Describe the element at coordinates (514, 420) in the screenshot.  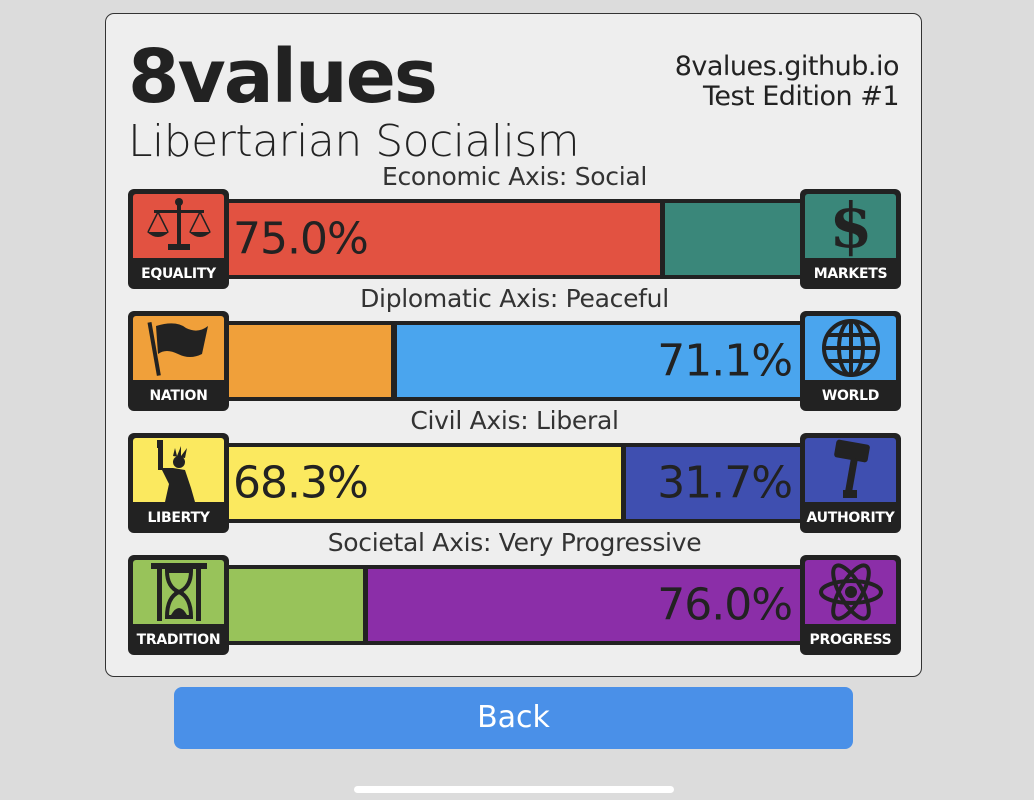
I see `axis-label: Civil Axis: Liberal` at that location.